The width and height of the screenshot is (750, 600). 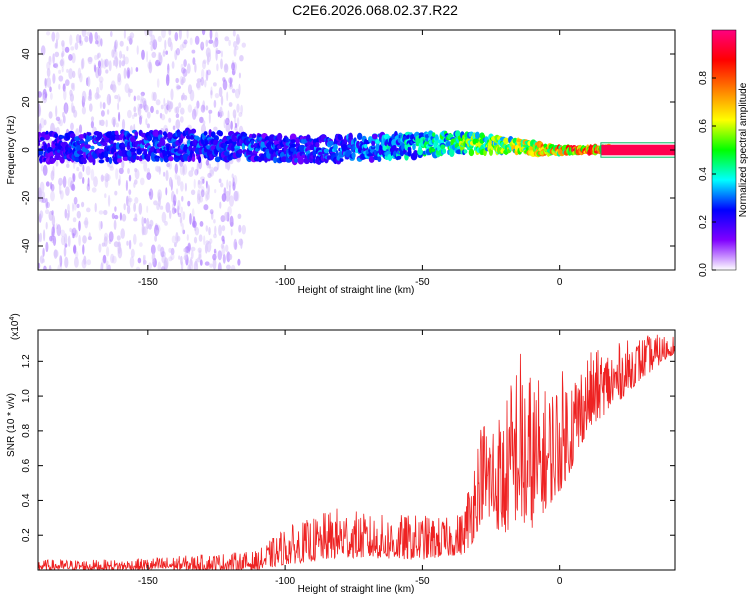 What do you see at coordinates (148, 581) in the screenshot?
I see `x-tick-label: -150` at bounding box center [148, 581].